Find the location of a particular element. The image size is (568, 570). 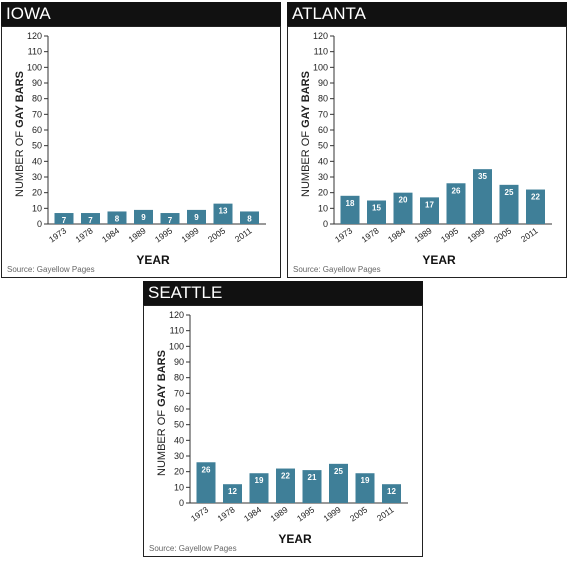

y-tick-label: 40 is located at coordinates (37, 161).